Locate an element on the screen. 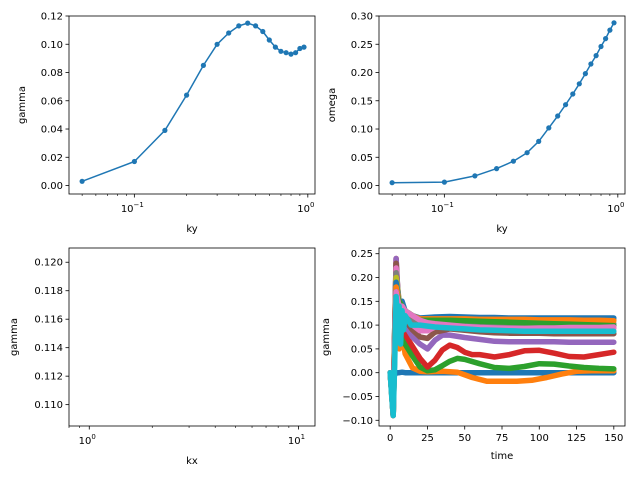 Image resolution: width=640 pixels, height=480 pixels. x-tick-label: 150 is located at coordinates (613, 438).